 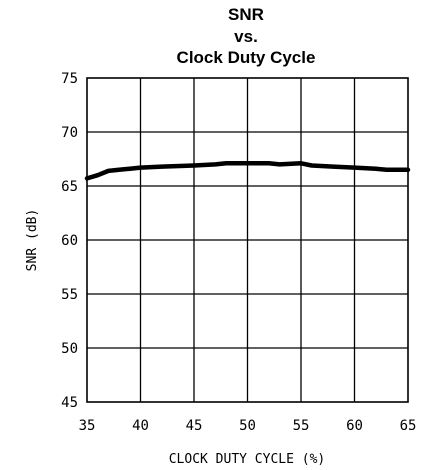 What do you see at coordinates (247, 171) in the screenshot?
I see `snr-line` at bounding box center [247, 171].